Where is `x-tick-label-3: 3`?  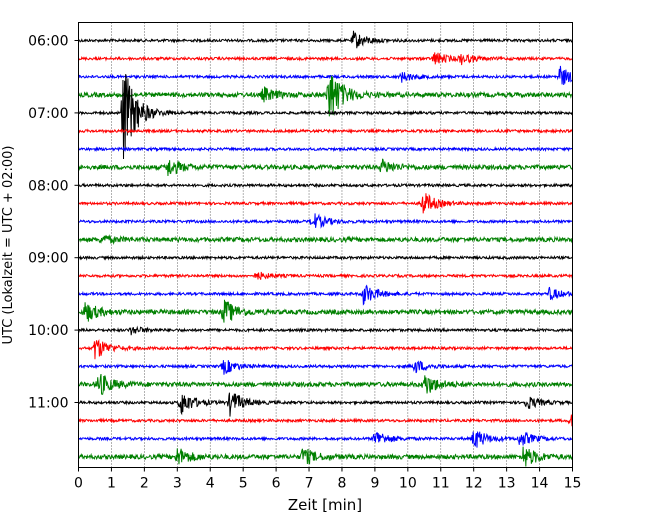 x-tick-label-3: 3 is located at coordinates (177, 484).